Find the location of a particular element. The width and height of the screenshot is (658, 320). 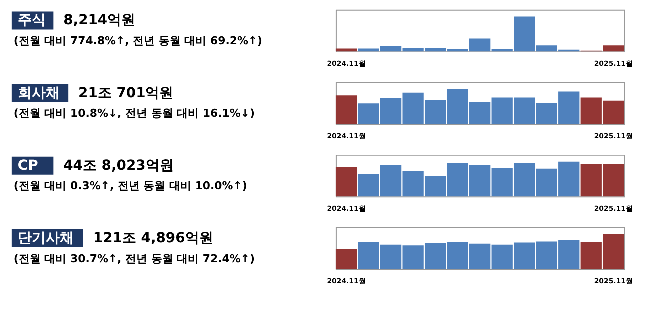

text: 회사채 is located at coordinates (39, 93).